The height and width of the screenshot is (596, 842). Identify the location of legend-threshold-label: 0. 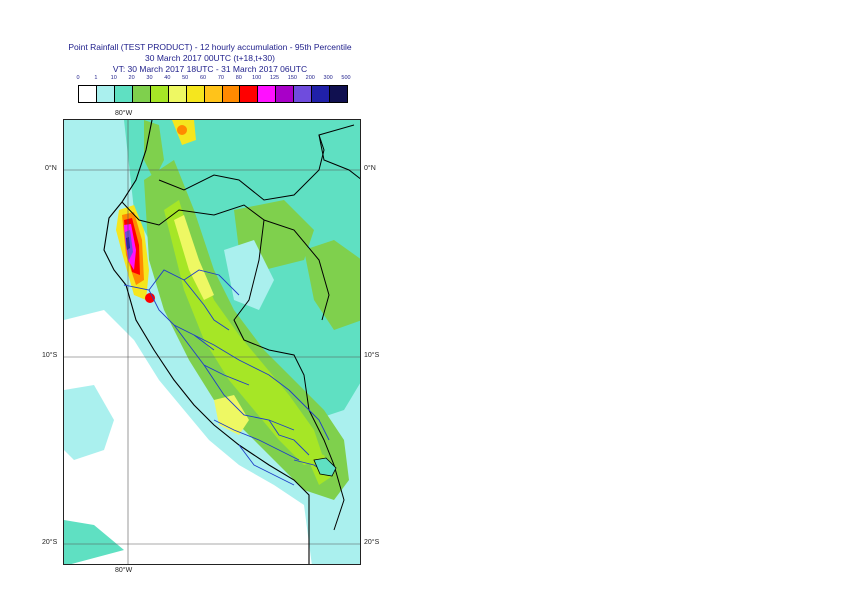
(78, 78).